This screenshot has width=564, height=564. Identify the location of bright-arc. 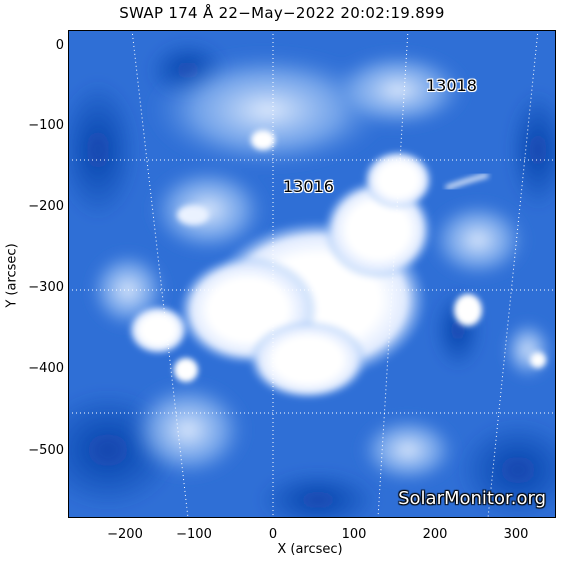
(467, 181).